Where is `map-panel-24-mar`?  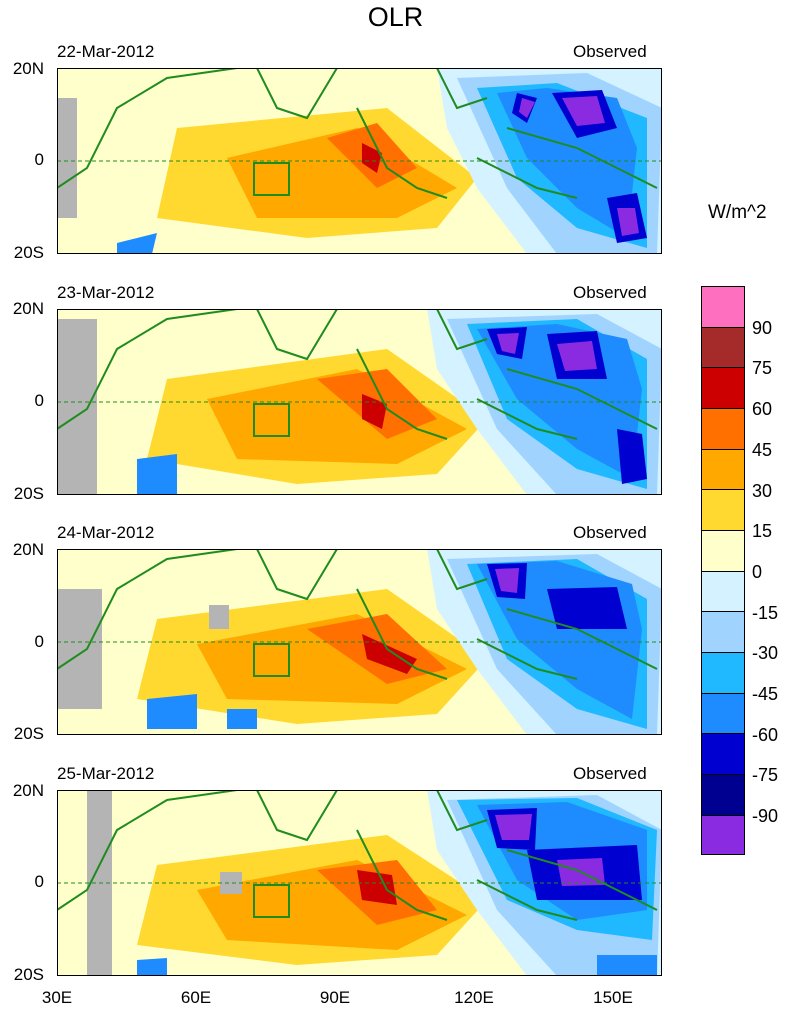 map-panel-24-mar is located at coordinates (359, 642).